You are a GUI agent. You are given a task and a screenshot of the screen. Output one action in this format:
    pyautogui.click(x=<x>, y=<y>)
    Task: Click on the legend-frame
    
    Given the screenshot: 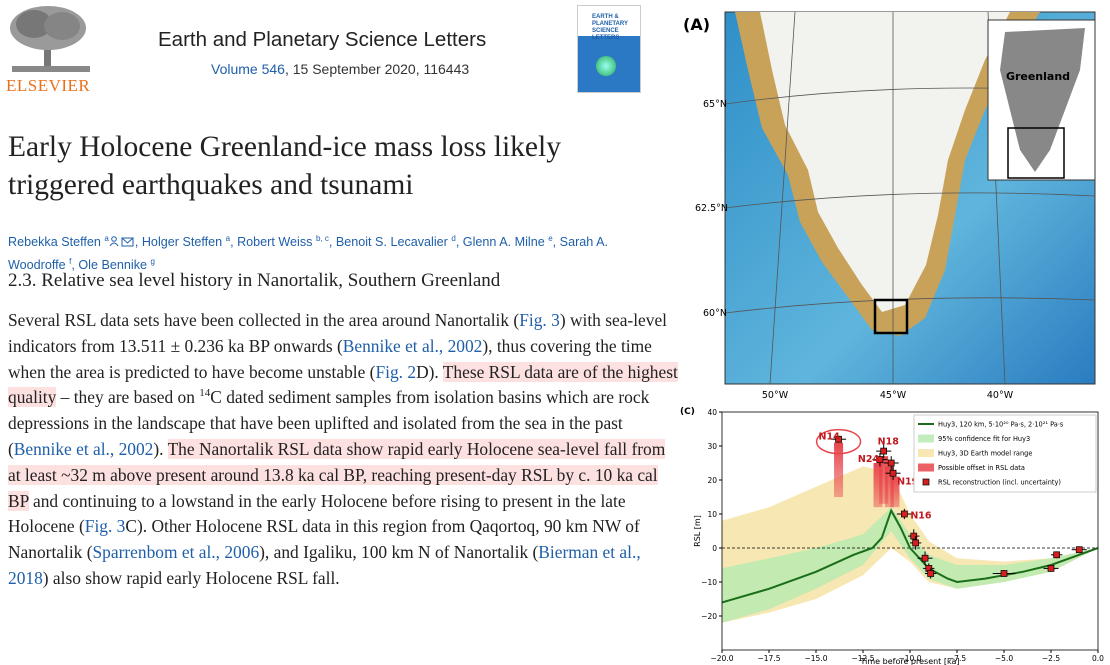 What is the action you would take?
    pyautogui.click(x=1005, y=453)
    